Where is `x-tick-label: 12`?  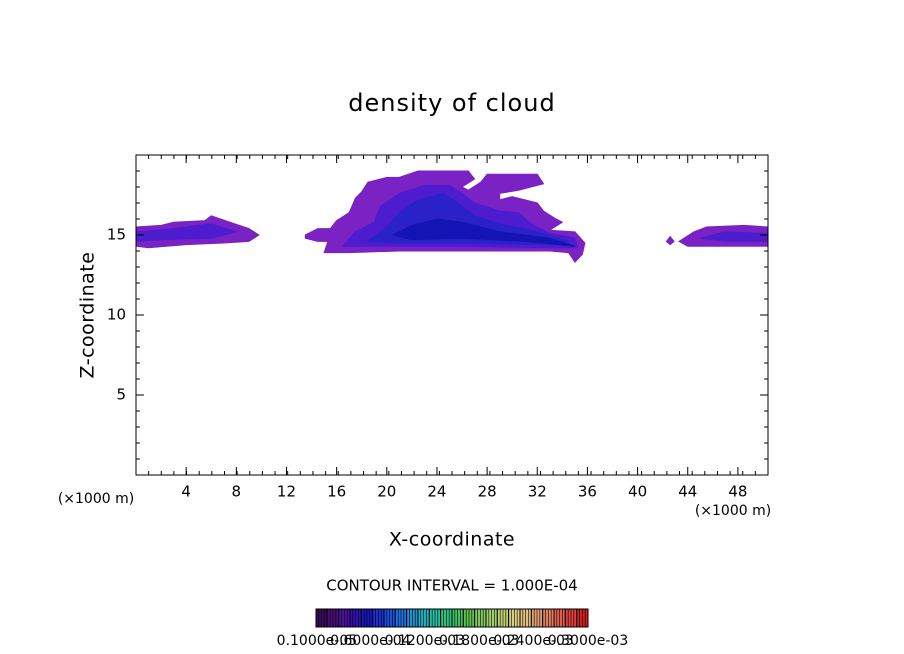
x-tick-label: 12 is located at coordinates (286, 492).